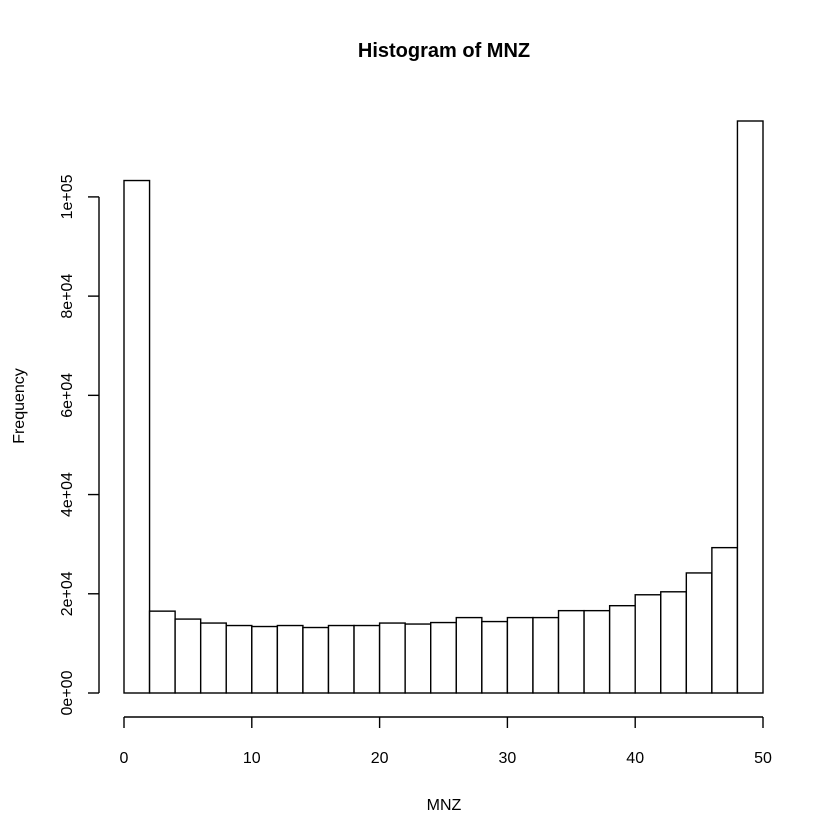 This screenshot has width=840, height=840. What do you see at coordinates (67, 196) in the screenshot?
I see `y-tick-label: 1e+05` at bounding box center [67, 196].